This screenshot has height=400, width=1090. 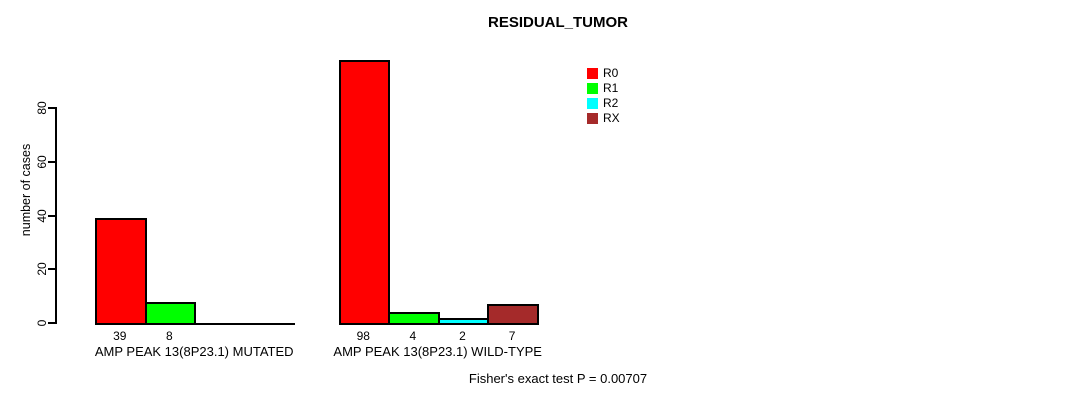 I want to click on legend-label-rx: RX, so click(x=611, y=118).